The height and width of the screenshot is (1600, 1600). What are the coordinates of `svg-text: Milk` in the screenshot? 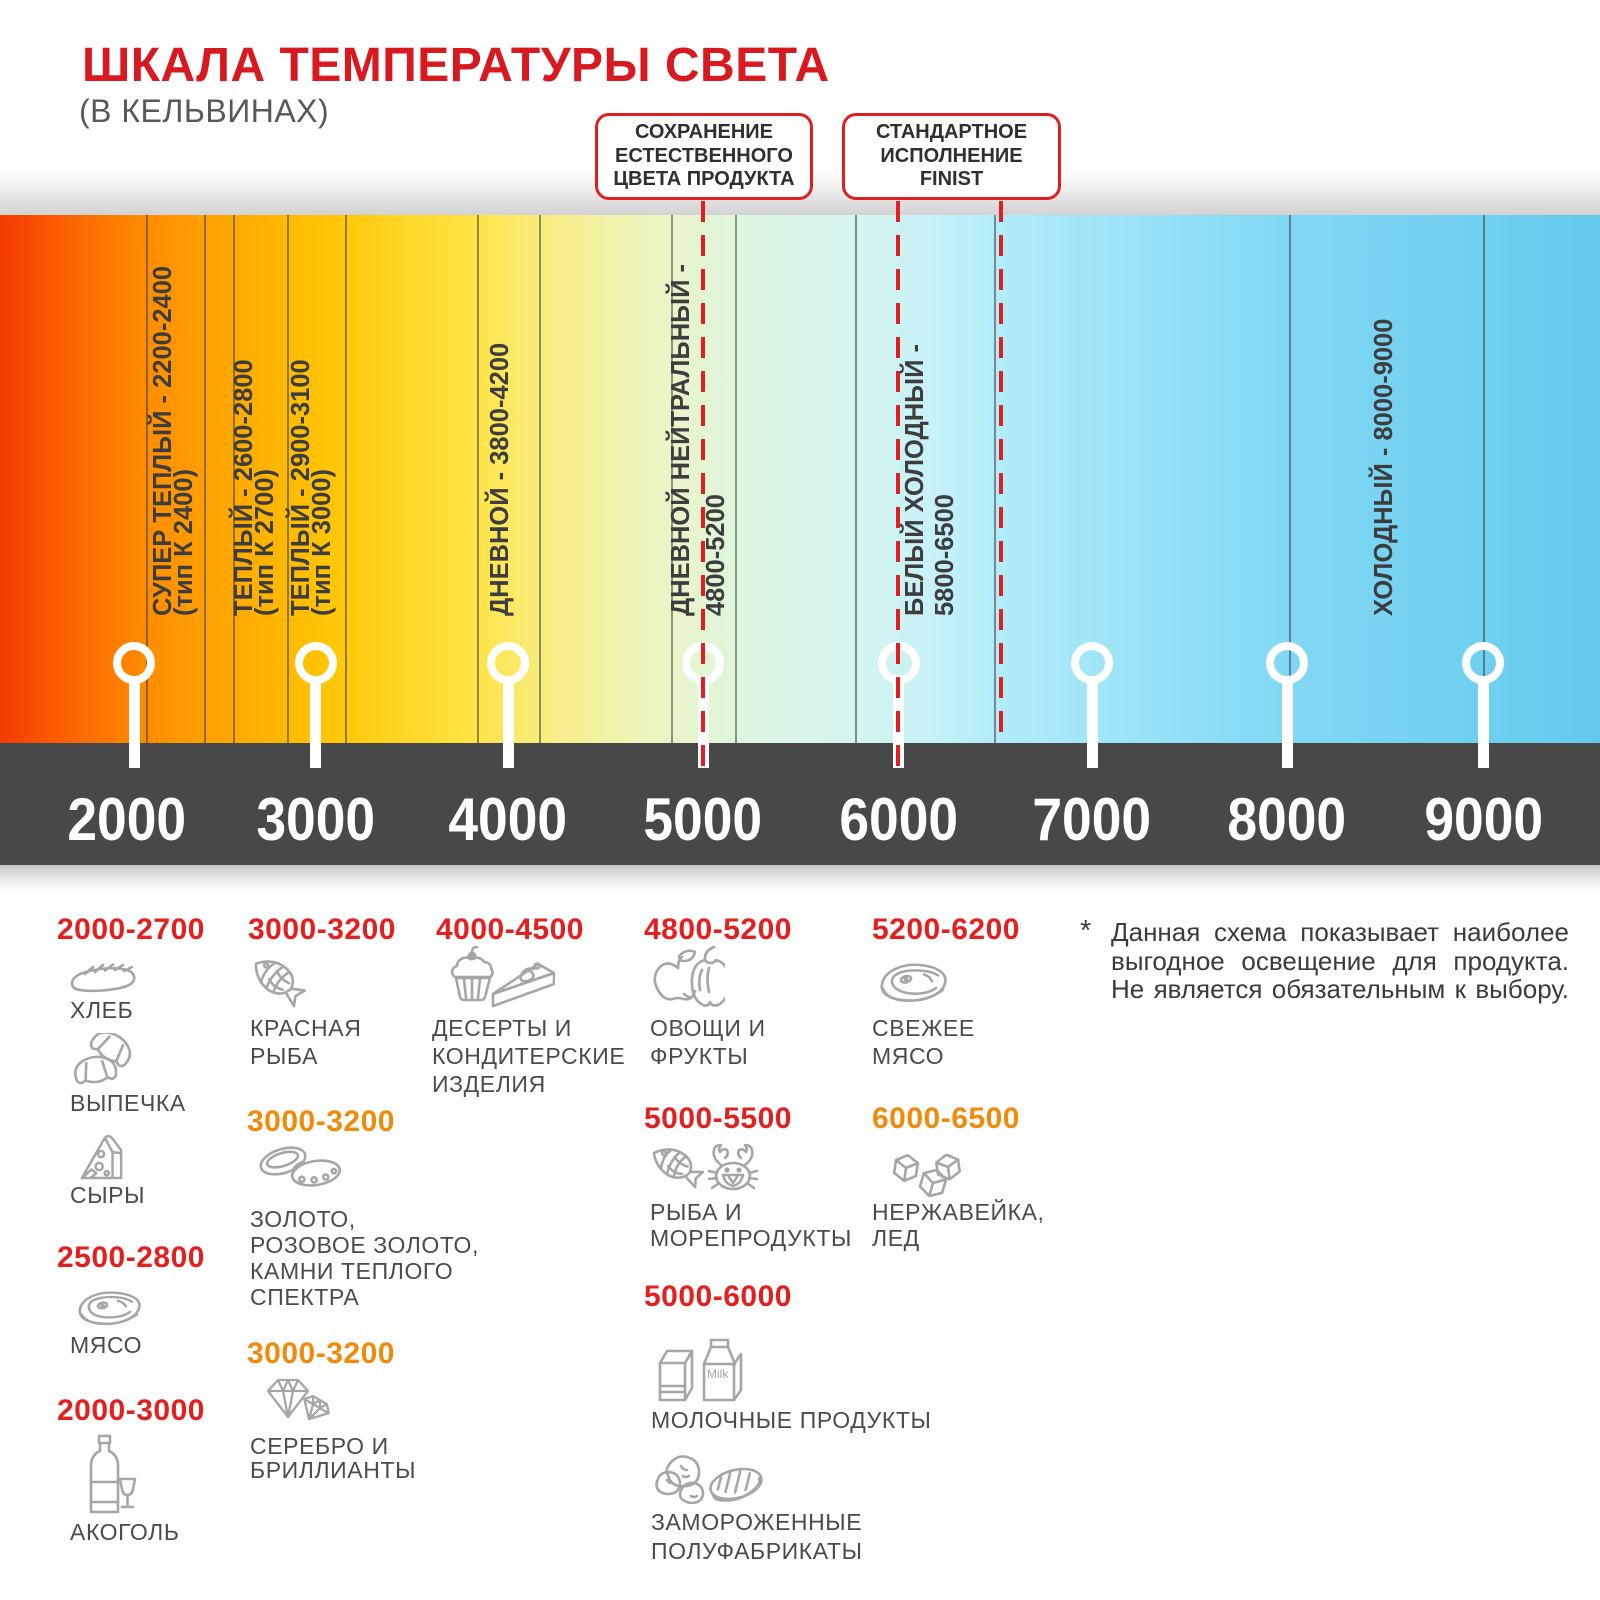 It's located at (718, 1374).